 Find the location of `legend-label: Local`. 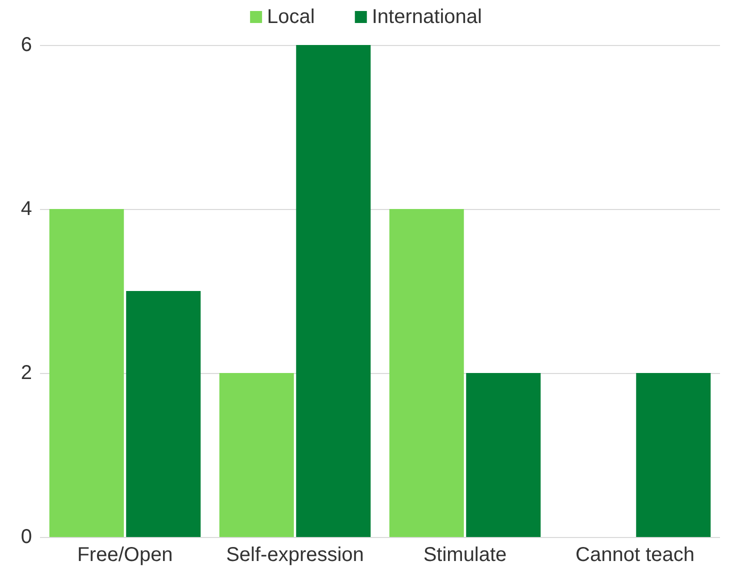

legend-label: Local is located at coordinates (291, 17).